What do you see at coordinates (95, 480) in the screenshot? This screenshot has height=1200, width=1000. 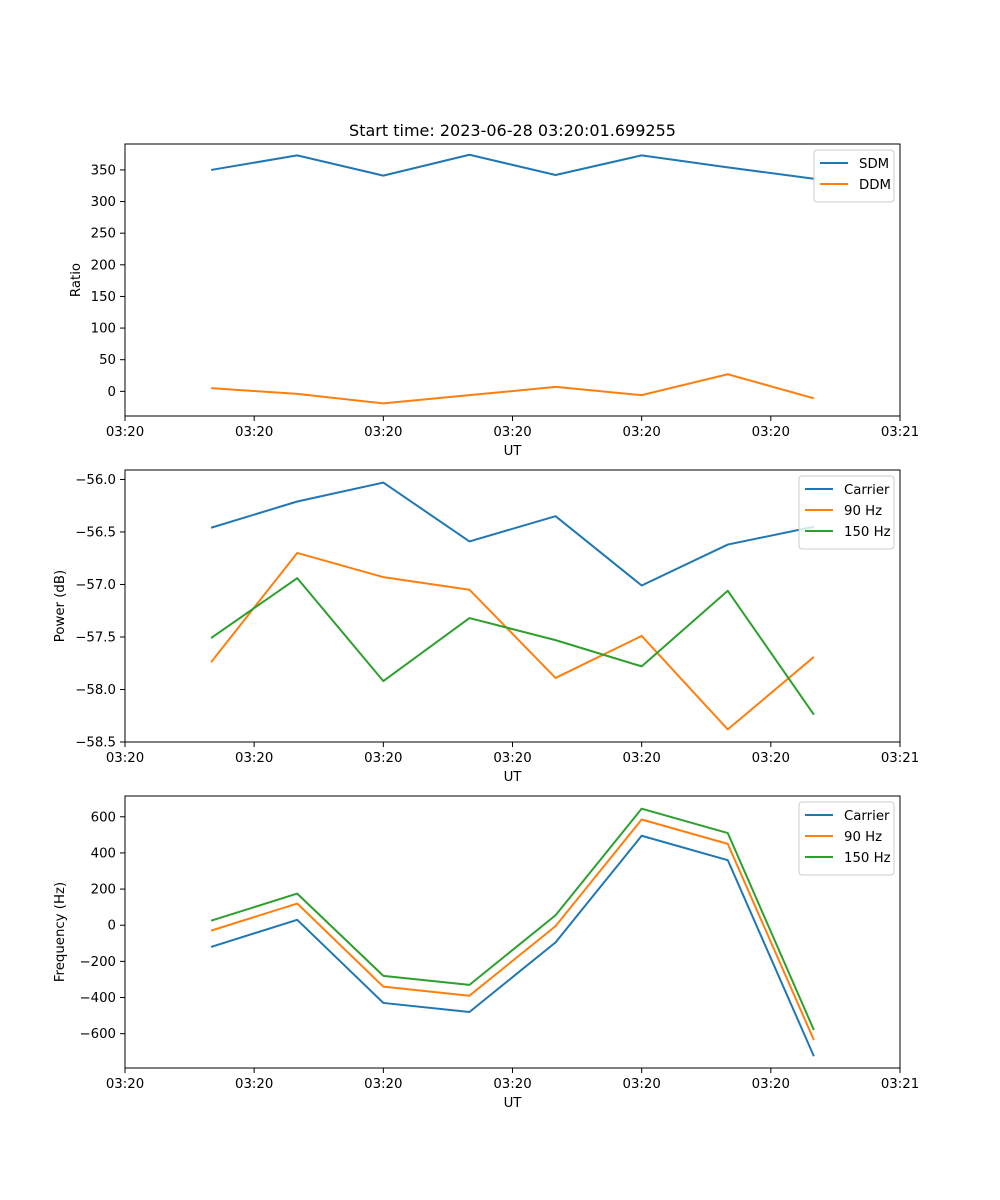 I see `y-tick-label-2-6: −56.0` at bounding box center [95, 480].